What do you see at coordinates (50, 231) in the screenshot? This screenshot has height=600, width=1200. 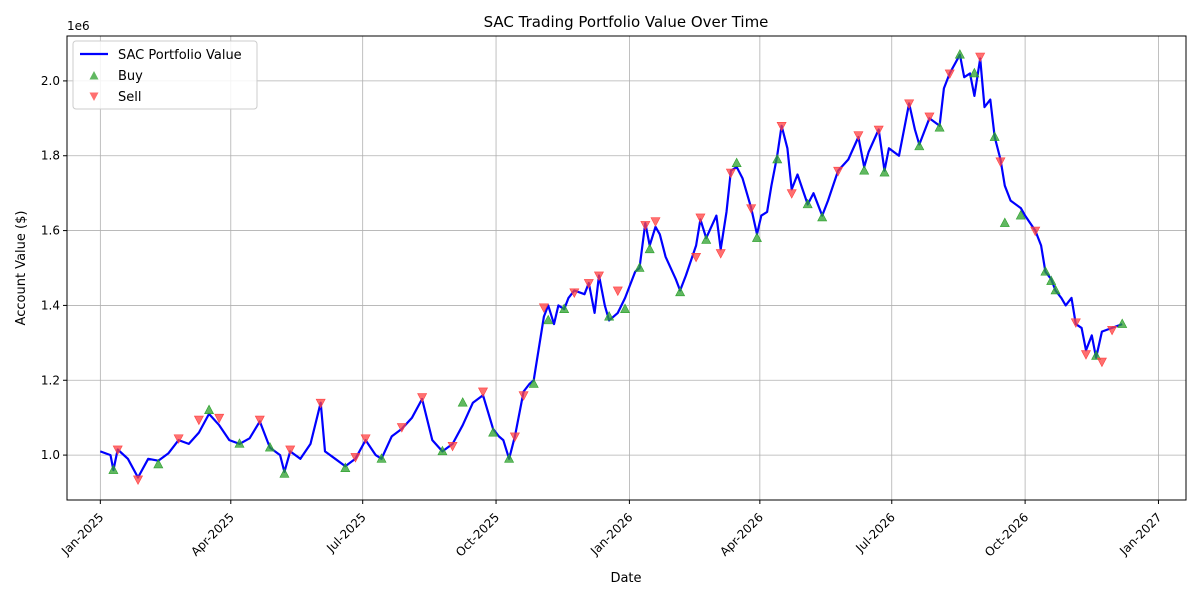 I see `y-tick-label: 1.6` at bounding box center [50, 231].